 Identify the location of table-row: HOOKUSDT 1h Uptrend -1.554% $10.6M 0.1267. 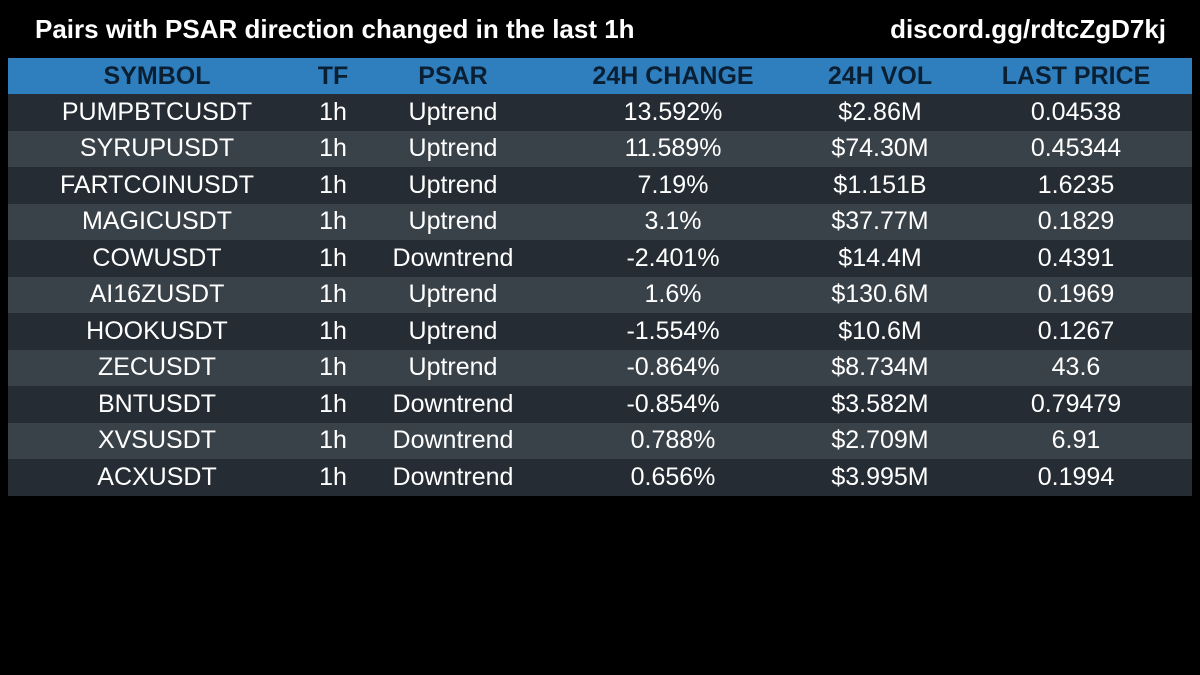
(600, 331).